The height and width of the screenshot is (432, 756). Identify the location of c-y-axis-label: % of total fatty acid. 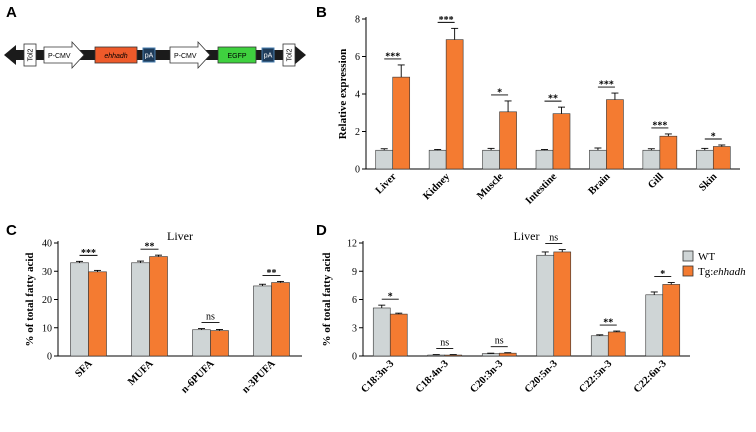
(30, 299).